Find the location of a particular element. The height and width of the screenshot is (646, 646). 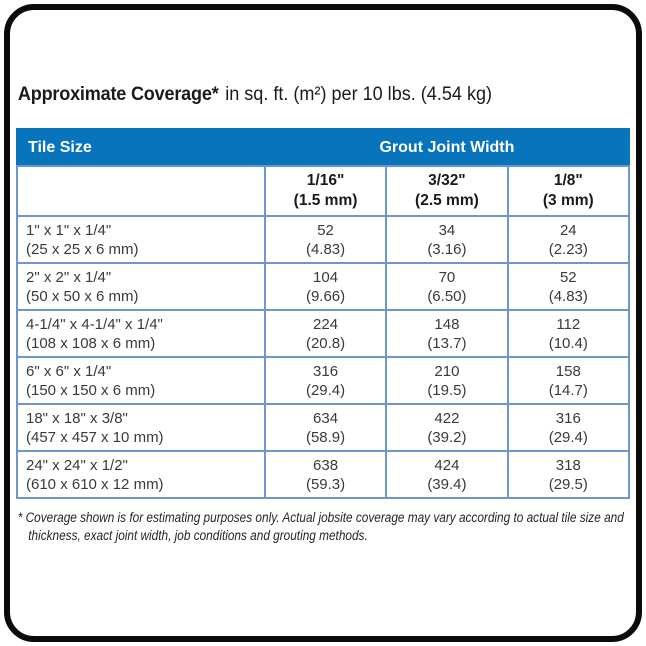

tile-size-in: 2" x 2" x 1/4" is located at coordinates (69, 277).